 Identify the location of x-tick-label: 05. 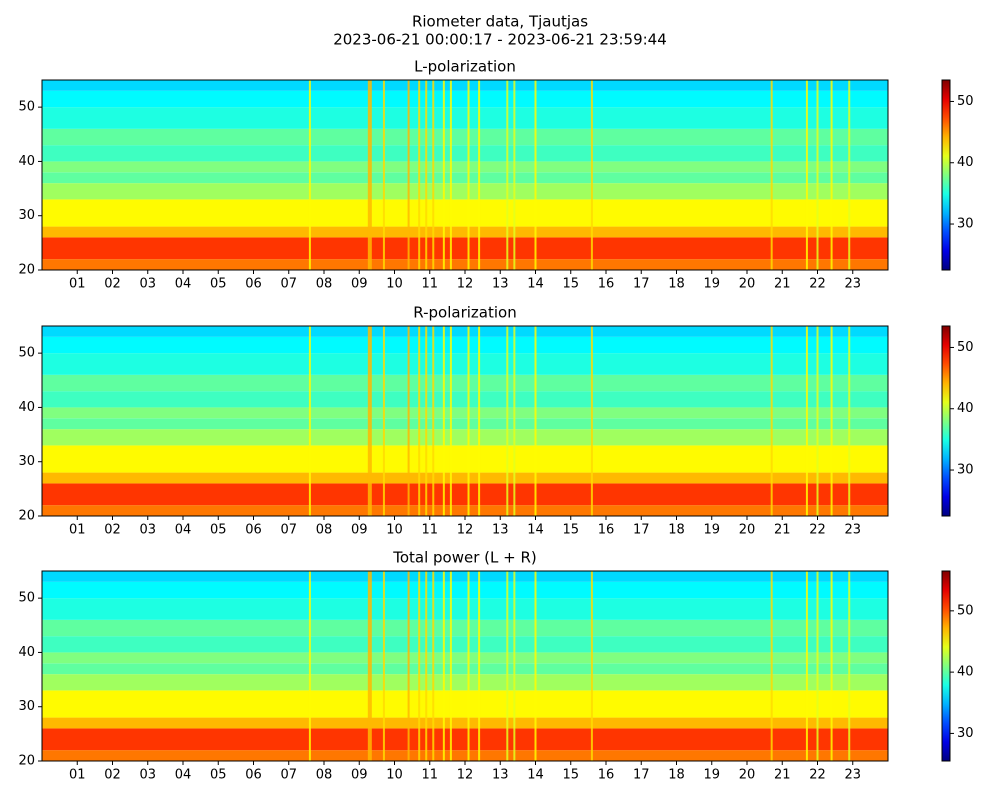
(218, 530).